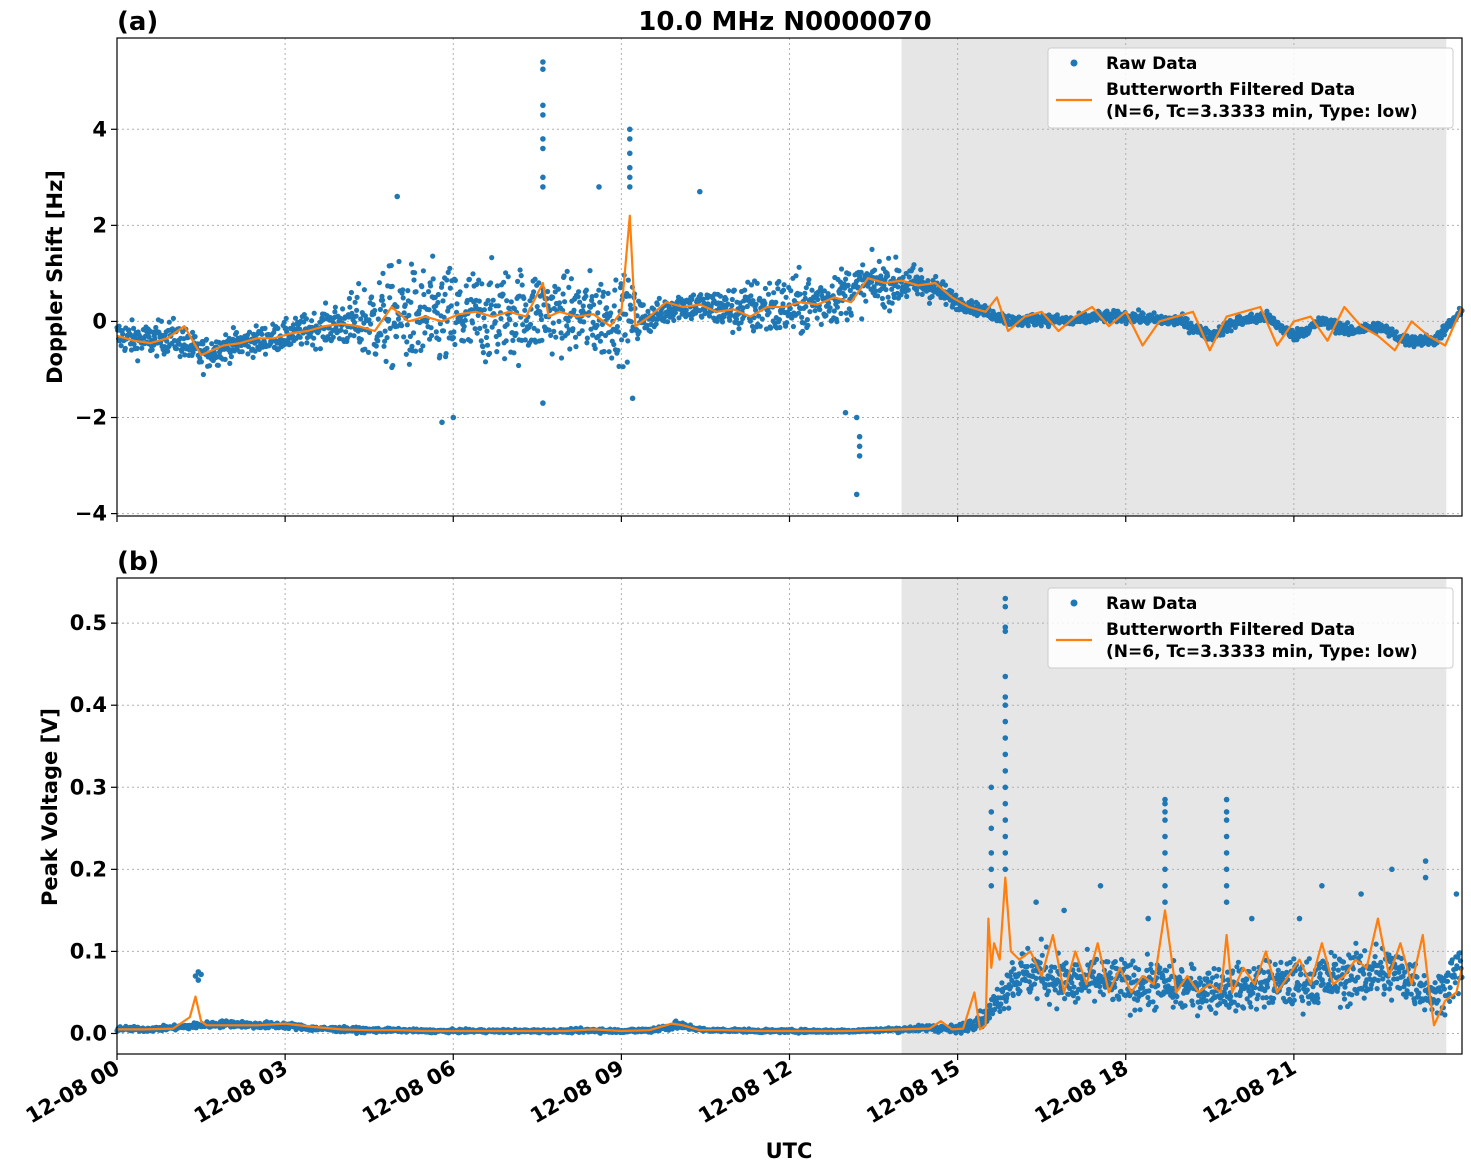 This screenshot has width=1471, height=1176. What do you see at coordinates (1151, 64) in the screenshot?
I see `legend-raw-label: Raw Data` at bounding box center [1151, 64].